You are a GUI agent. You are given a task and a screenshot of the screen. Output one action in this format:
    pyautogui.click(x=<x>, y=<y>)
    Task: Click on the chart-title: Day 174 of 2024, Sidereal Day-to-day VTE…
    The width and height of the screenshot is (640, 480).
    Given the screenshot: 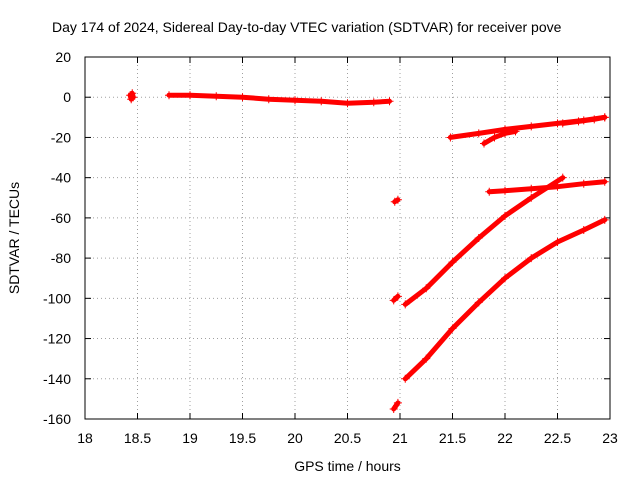 What is the action you would take?
    pyautogui.click(x=307, y=27)
    